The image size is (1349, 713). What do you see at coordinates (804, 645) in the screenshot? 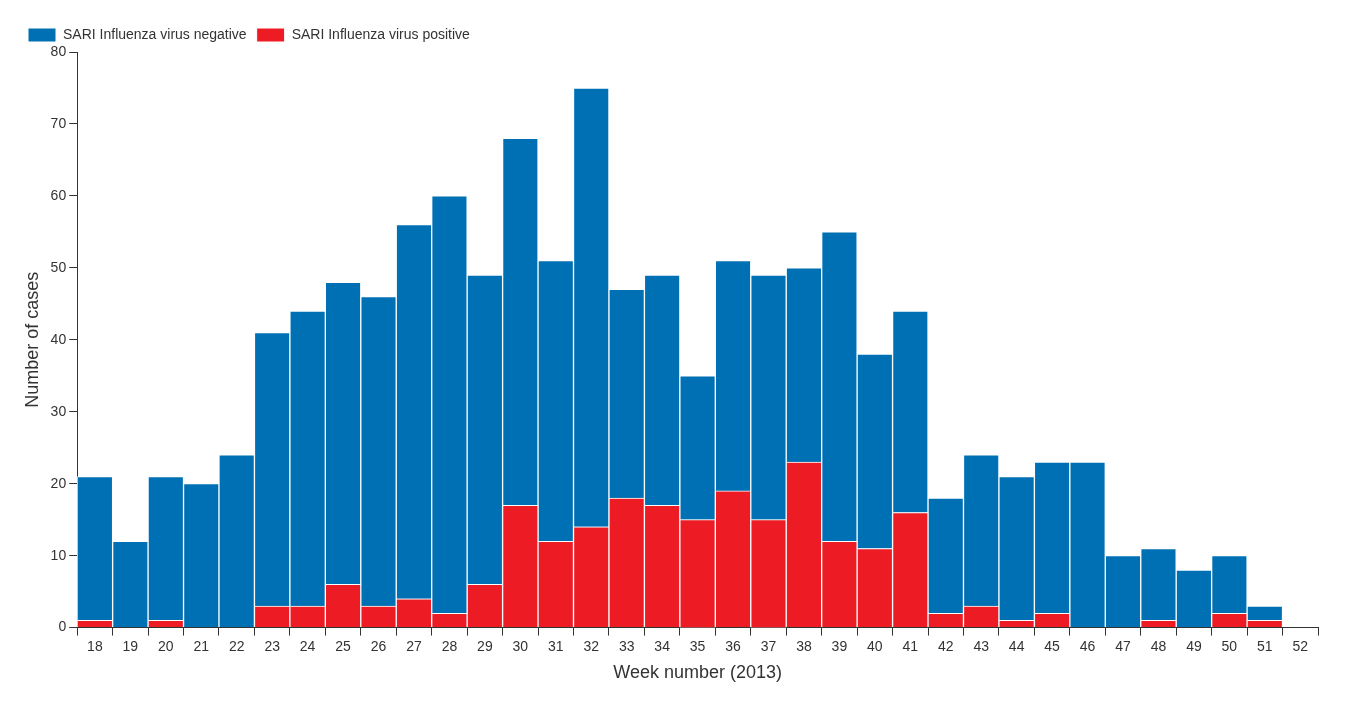
I see `x-tick-label: 38` at bounding box center [804, 645].